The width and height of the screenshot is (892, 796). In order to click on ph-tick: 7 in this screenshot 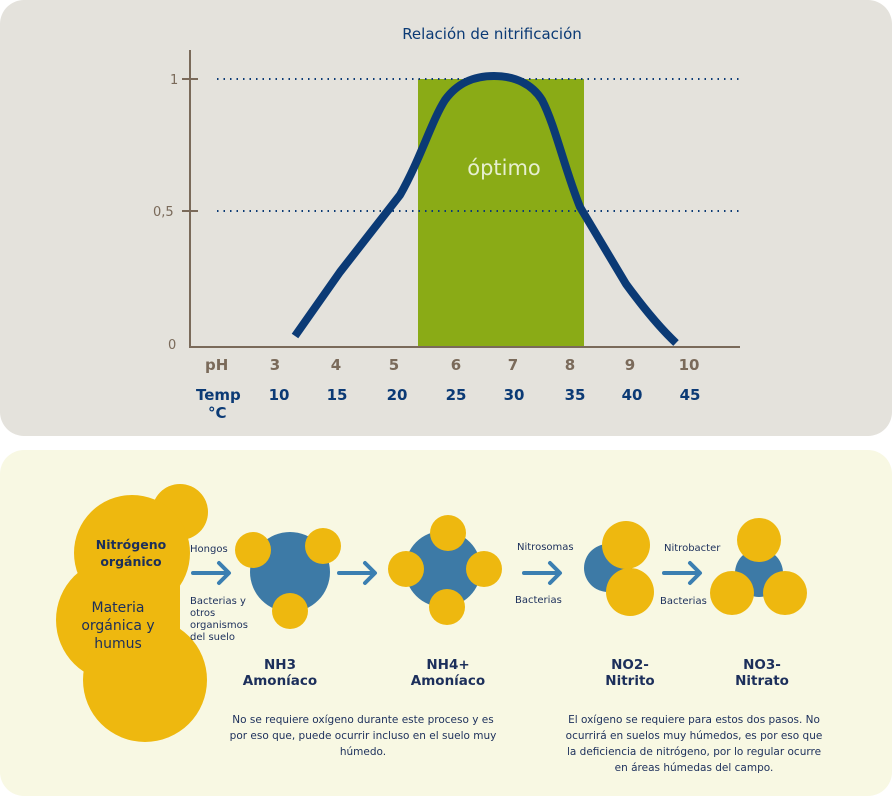, I will do `click(513, 365)`.